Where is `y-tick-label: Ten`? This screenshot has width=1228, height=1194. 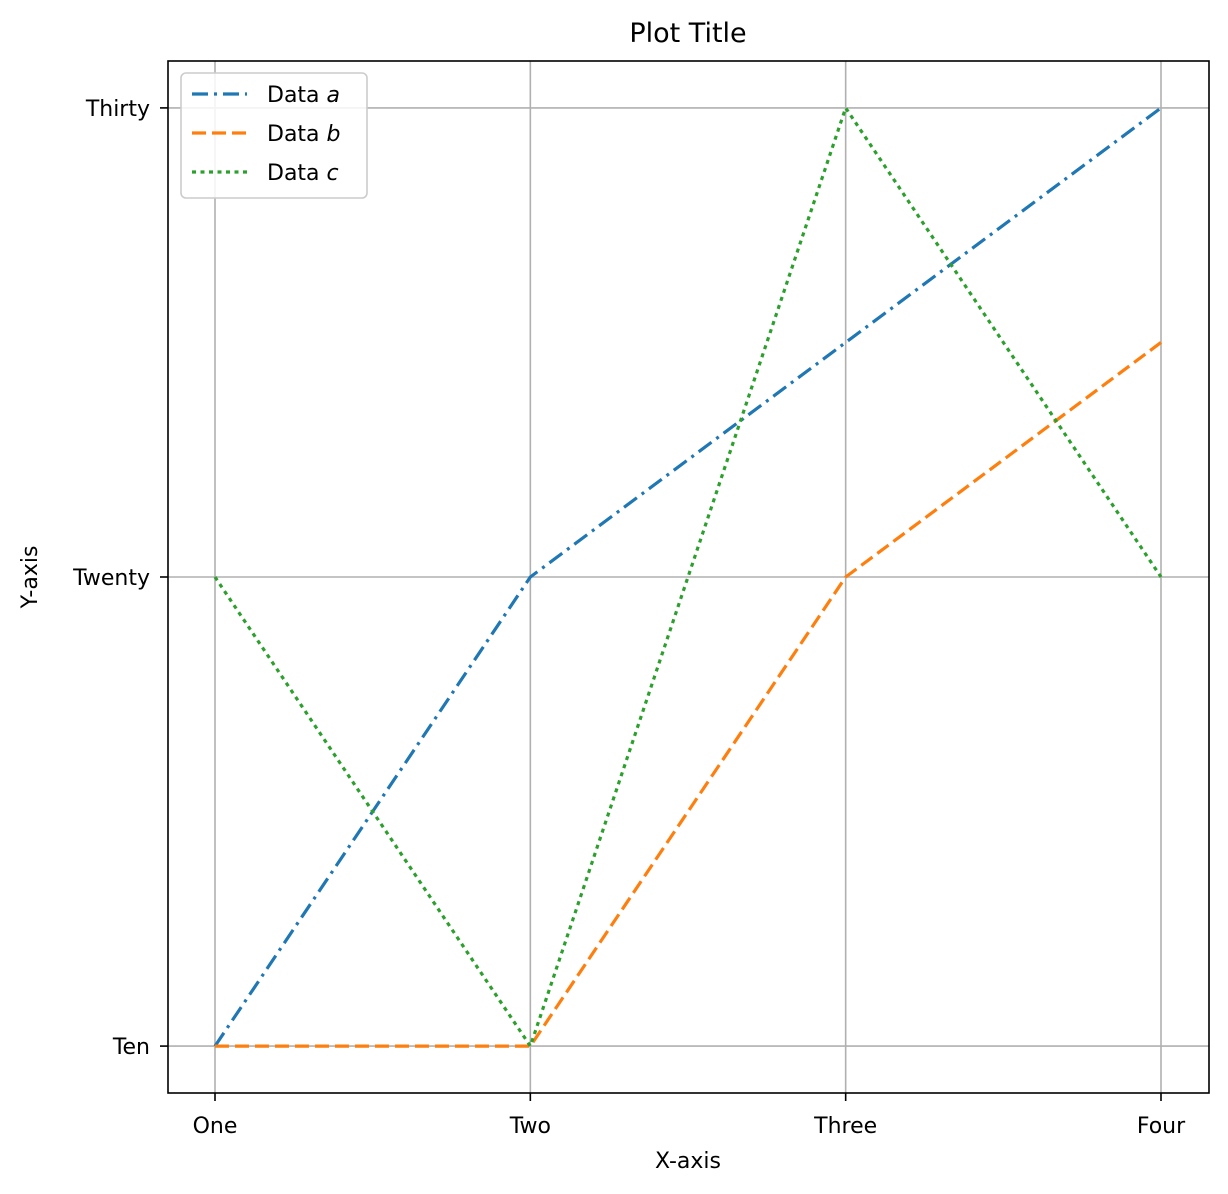 y-tick-label: Ten is located at coordinates (131, 1047).